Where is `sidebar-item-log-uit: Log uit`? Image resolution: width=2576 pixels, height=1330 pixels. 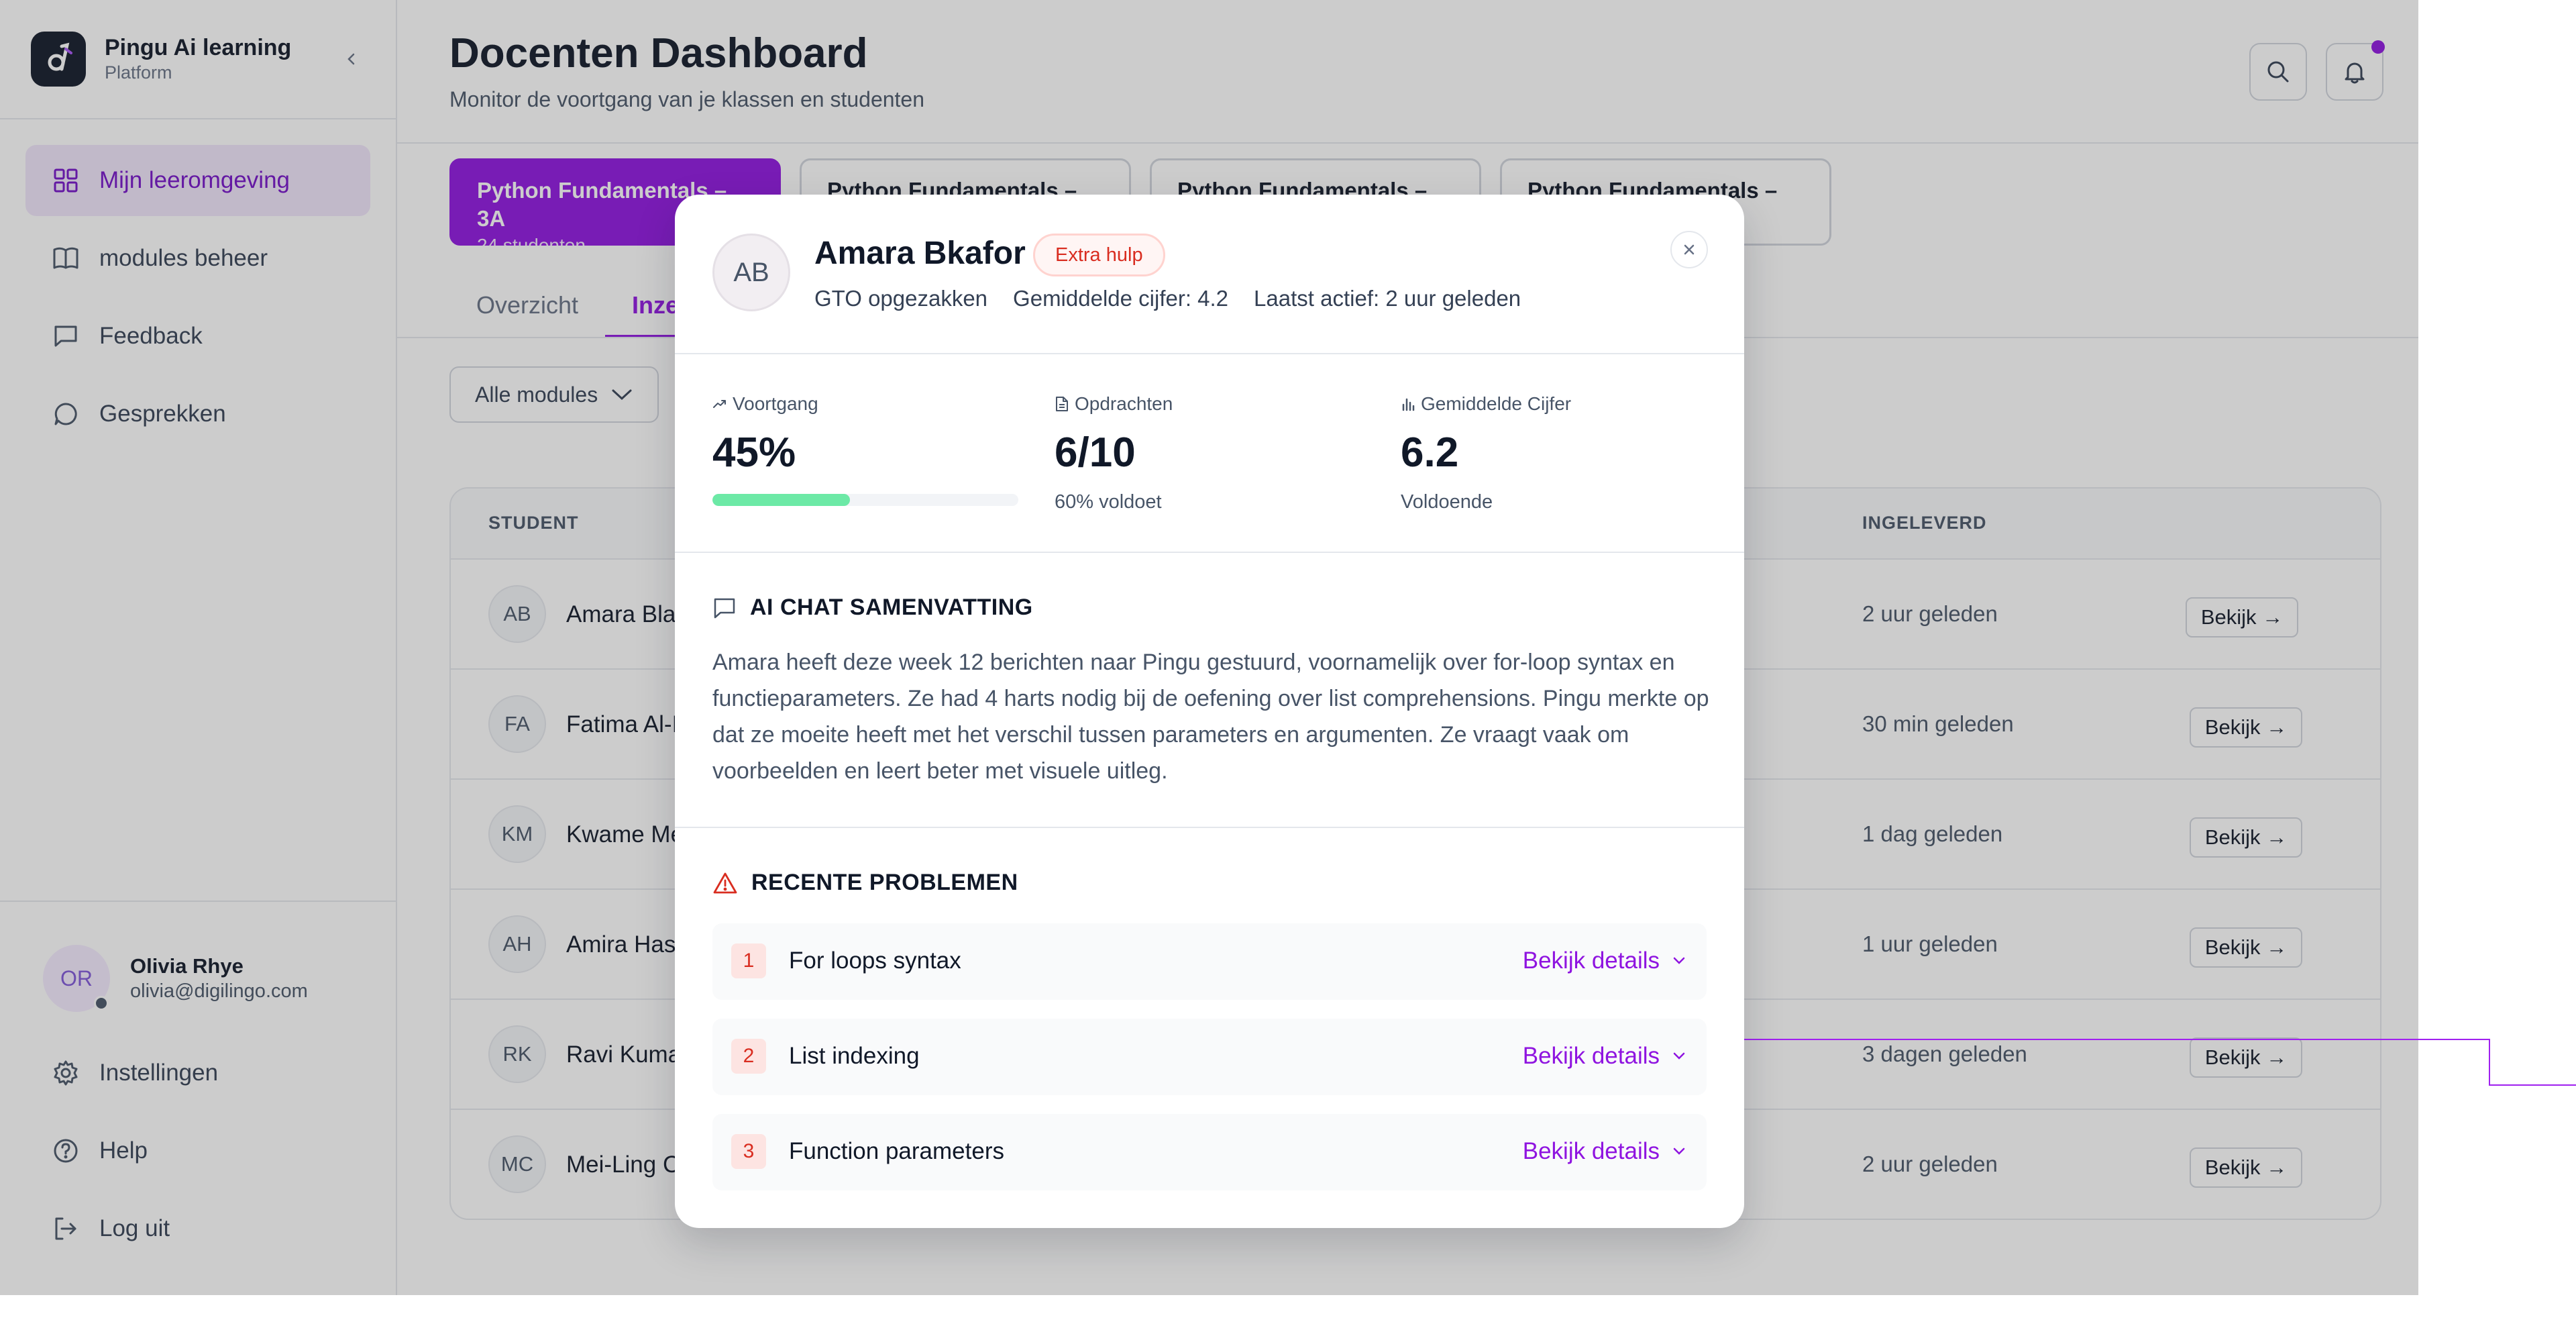
sidebar-item-log-uit: Log uit is located at coordinates (197, 1228).